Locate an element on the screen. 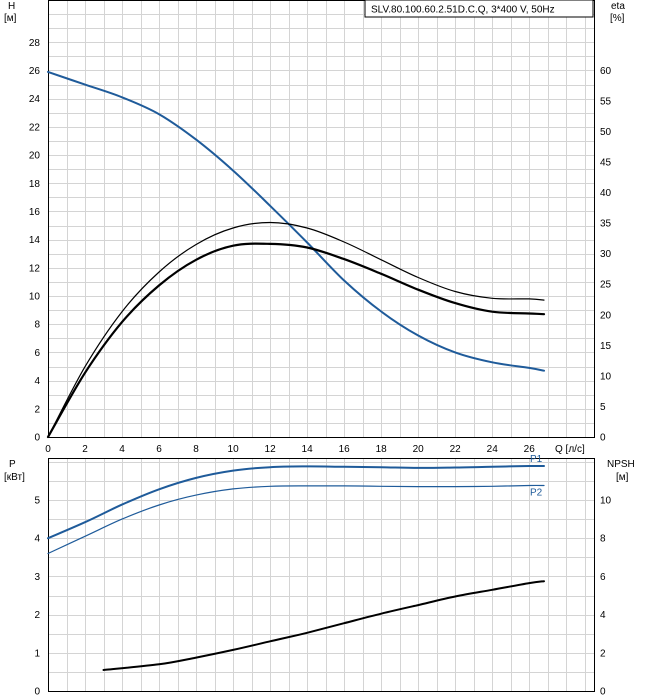 The height and width of the screenshot is (700, 658). eta-axis-title: eta is located at coordinates (618, 6).